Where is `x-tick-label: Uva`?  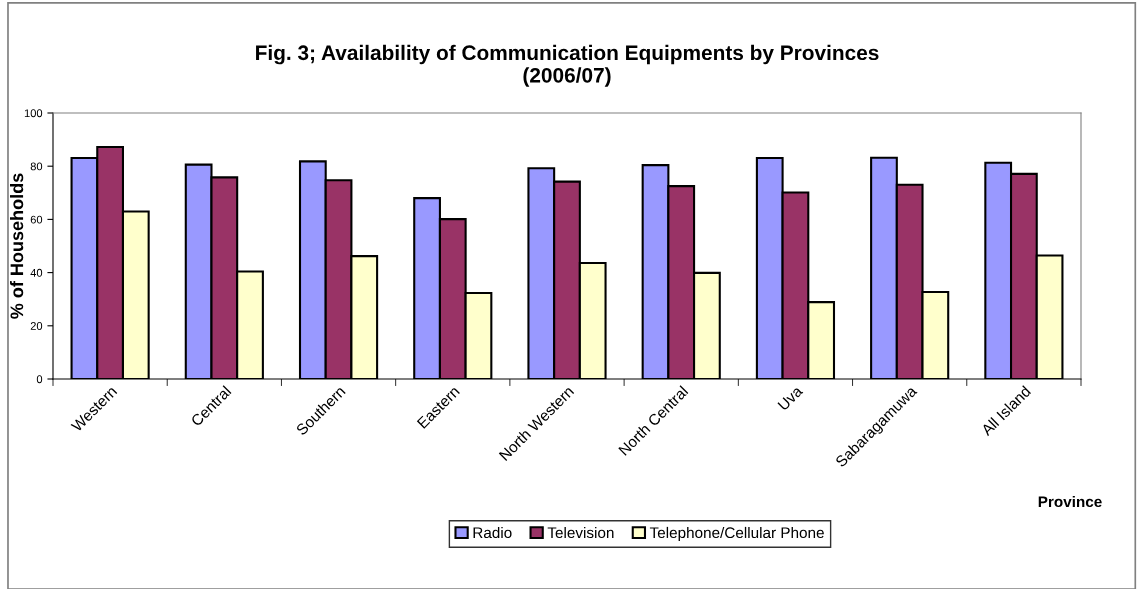
x-tick-label: Uva is located at coordinates (790, 397).